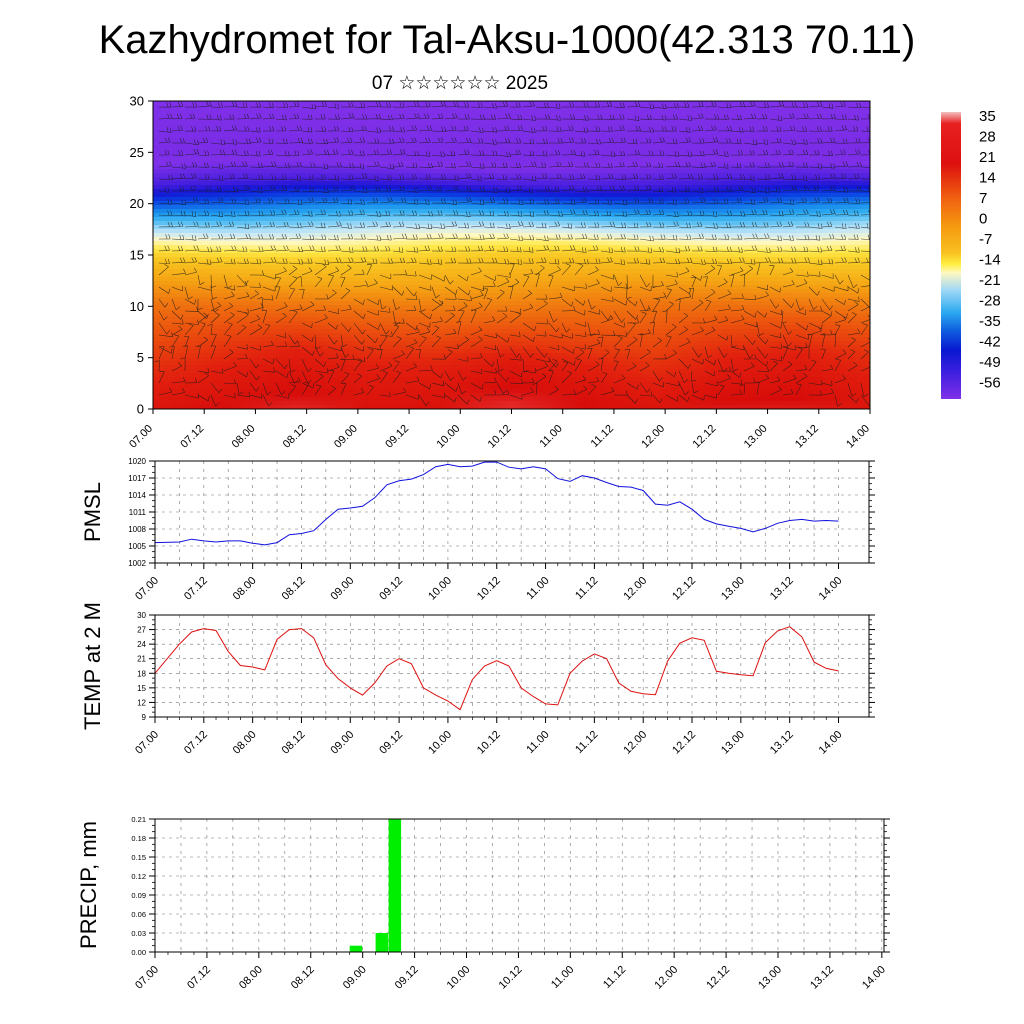  I want to click on colorbar-label: 35, so click(987, 116).